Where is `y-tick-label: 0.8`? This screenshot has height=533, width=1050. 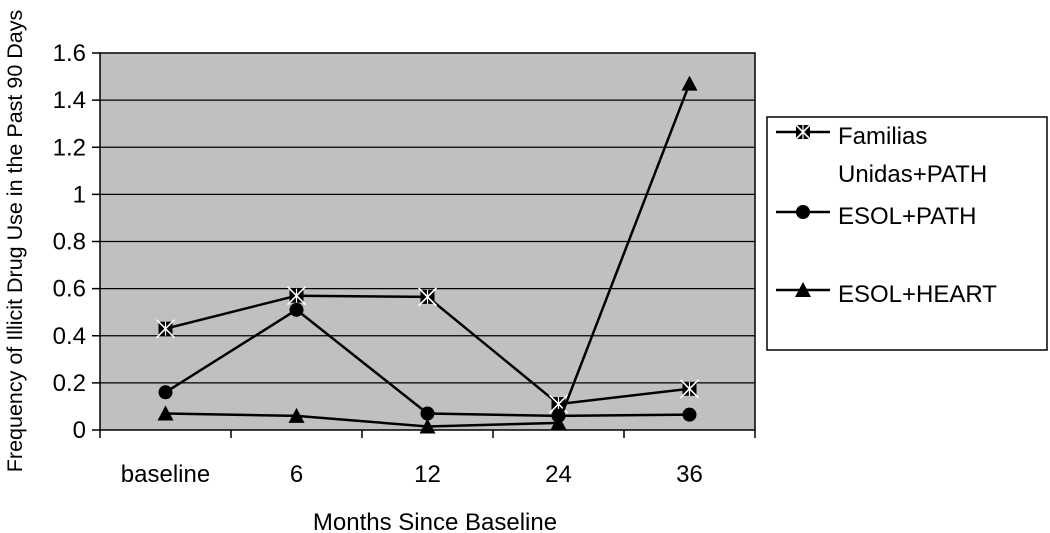
y-tick-label: 0.8 is located at coordinates (69, 242).